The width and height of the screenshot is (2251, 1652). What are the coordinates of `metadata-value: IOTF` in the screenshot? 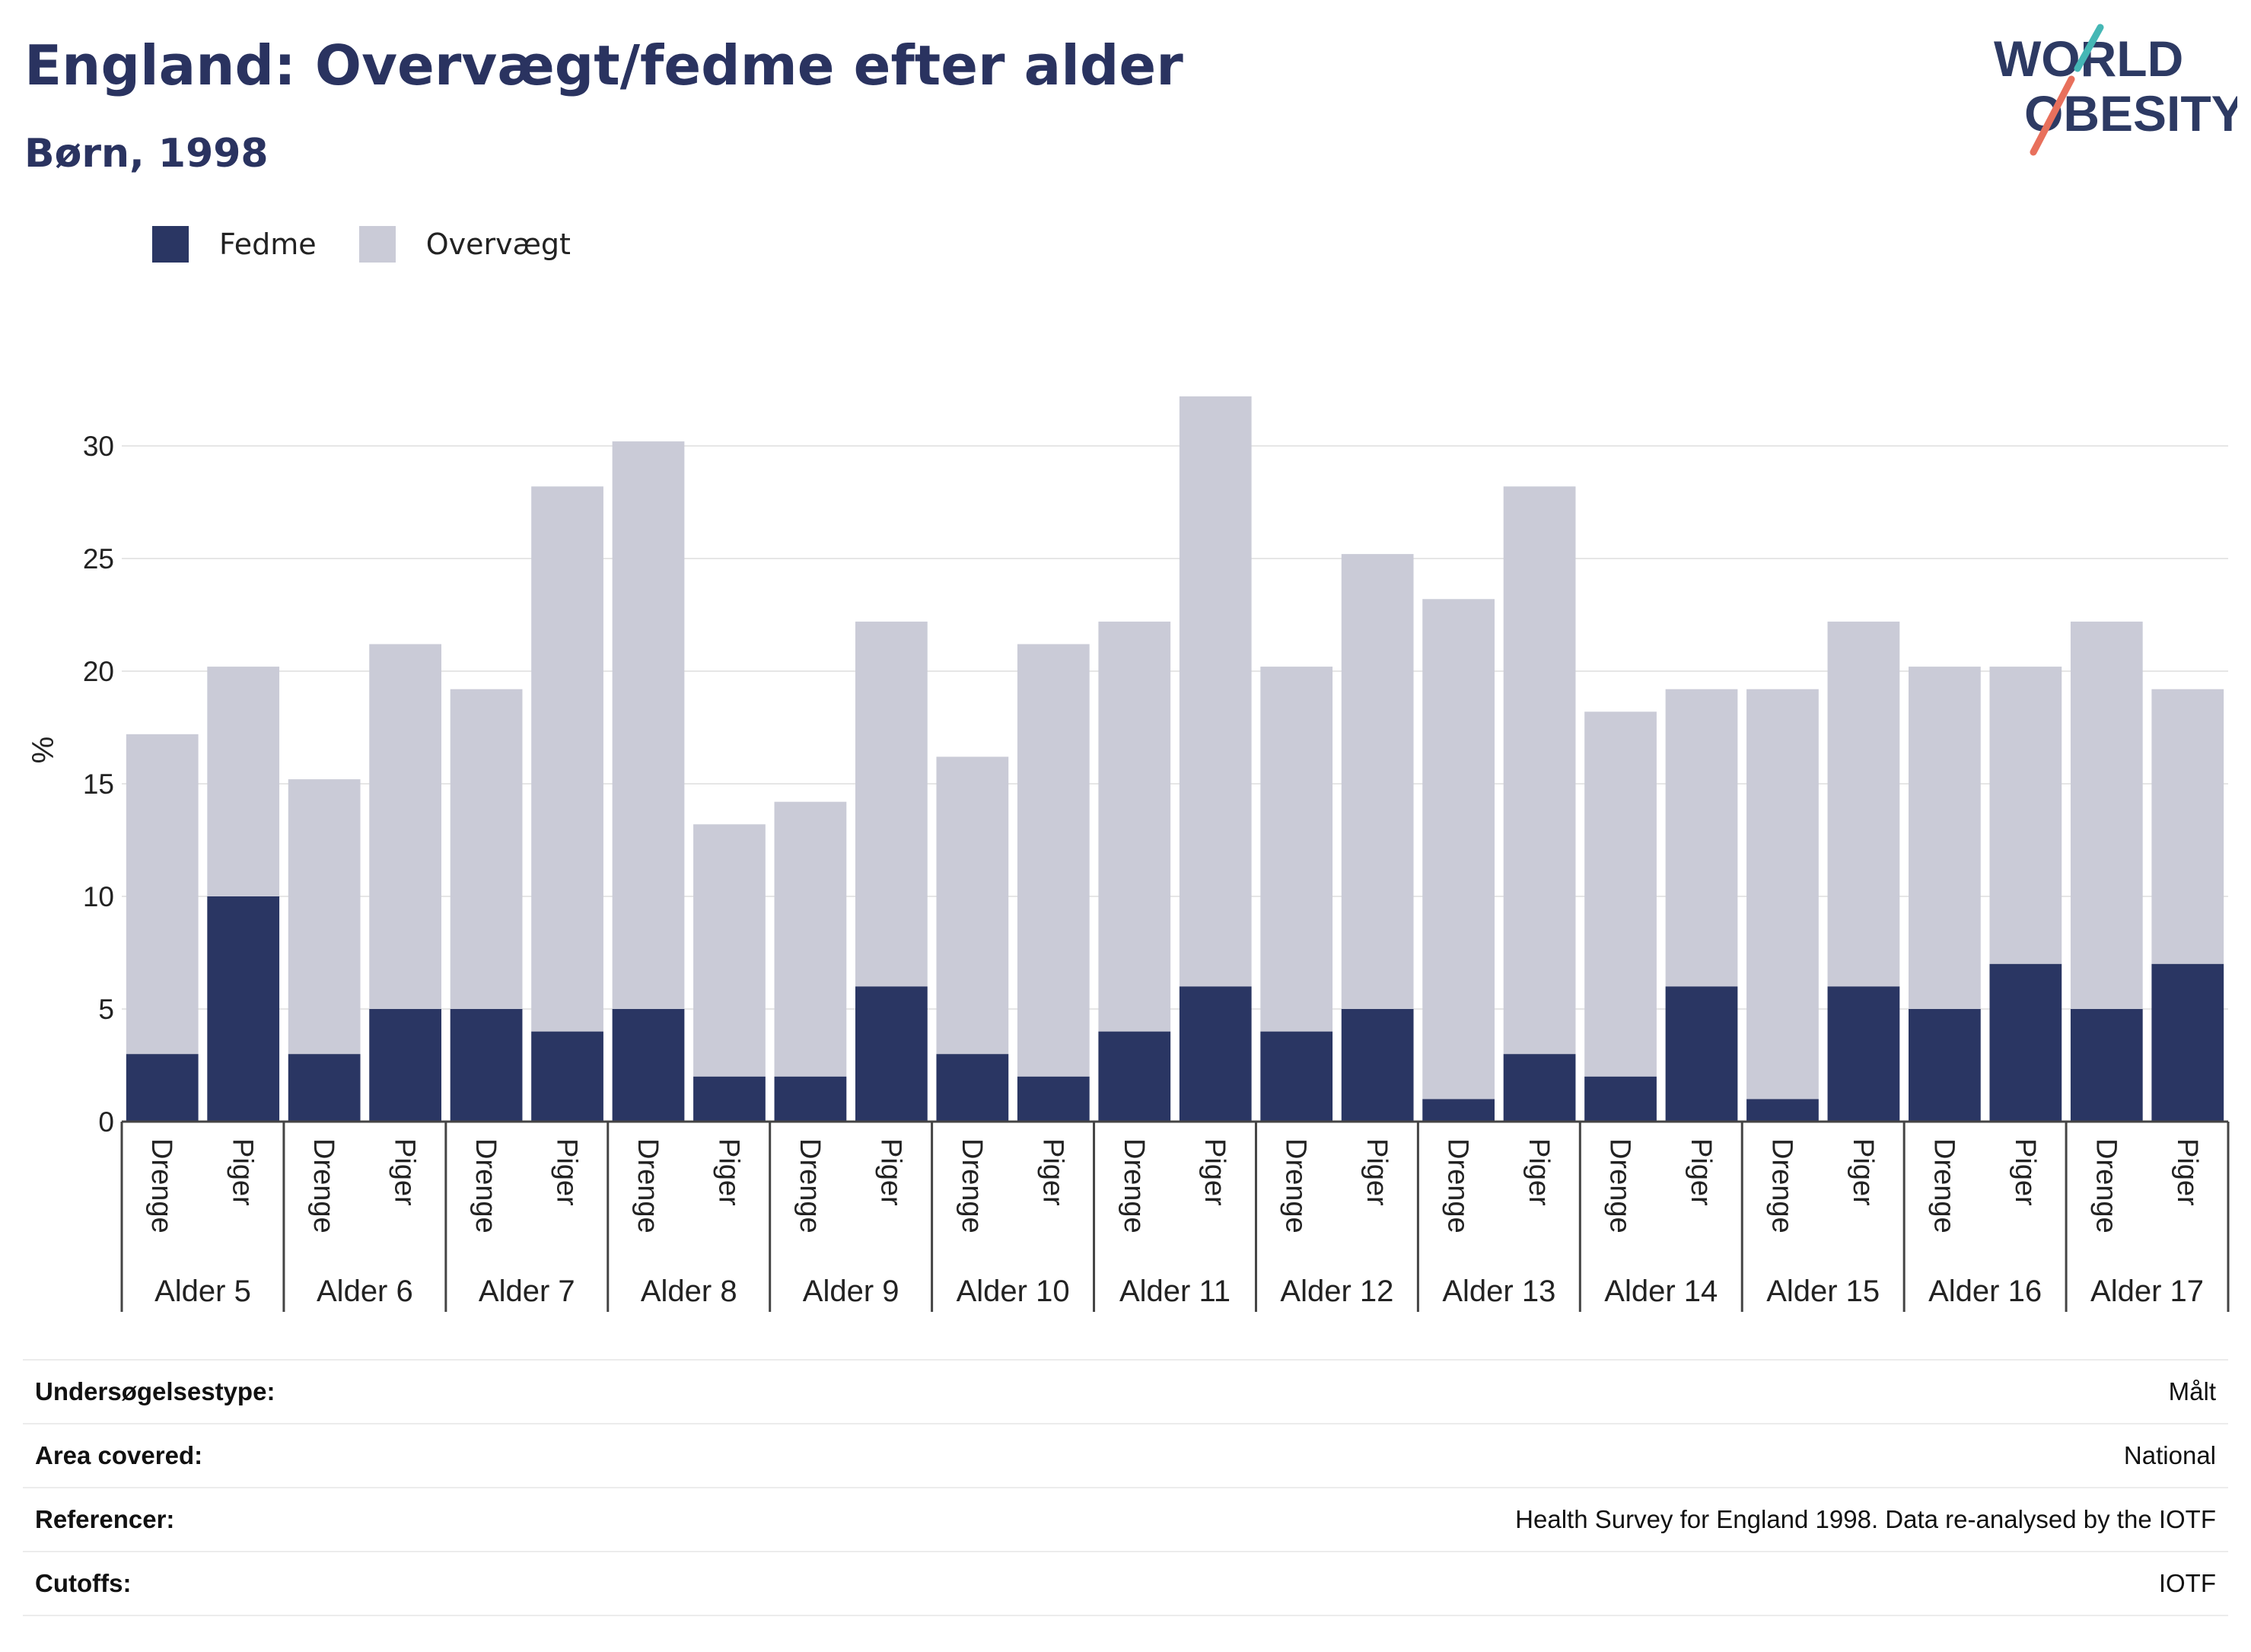 It's located at (2187, 1583).